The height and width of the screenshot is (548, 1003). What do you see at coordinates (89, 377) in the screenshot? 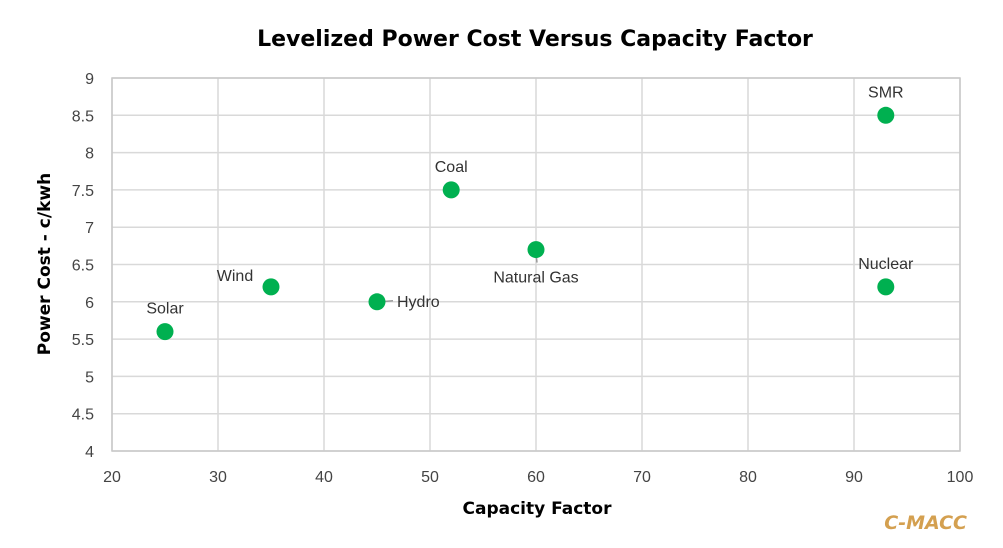
I see `y-tick-label: 5` at bounding box center [89, 377].